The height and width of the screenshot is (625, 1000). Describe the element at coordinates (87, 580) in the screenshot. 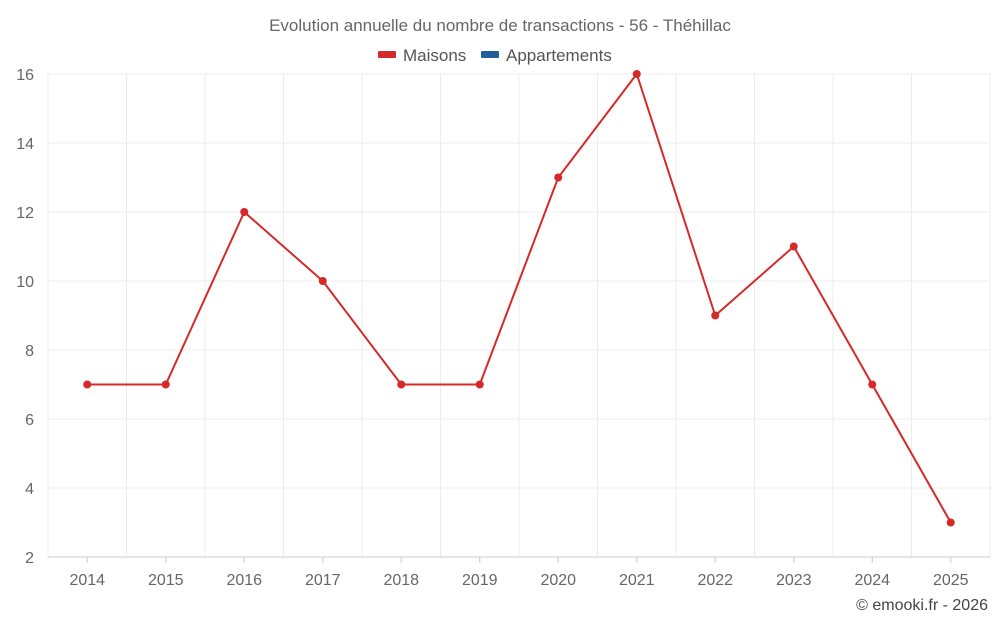

I see `x-tick-label: 2014` at that location.